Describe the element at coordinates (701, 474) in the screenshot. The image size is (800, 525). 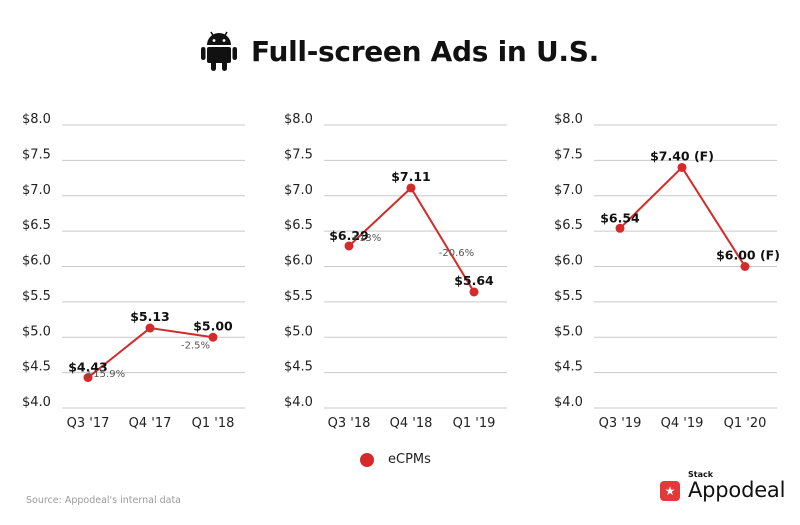
I see `brand-top-label: Stack` at that location.